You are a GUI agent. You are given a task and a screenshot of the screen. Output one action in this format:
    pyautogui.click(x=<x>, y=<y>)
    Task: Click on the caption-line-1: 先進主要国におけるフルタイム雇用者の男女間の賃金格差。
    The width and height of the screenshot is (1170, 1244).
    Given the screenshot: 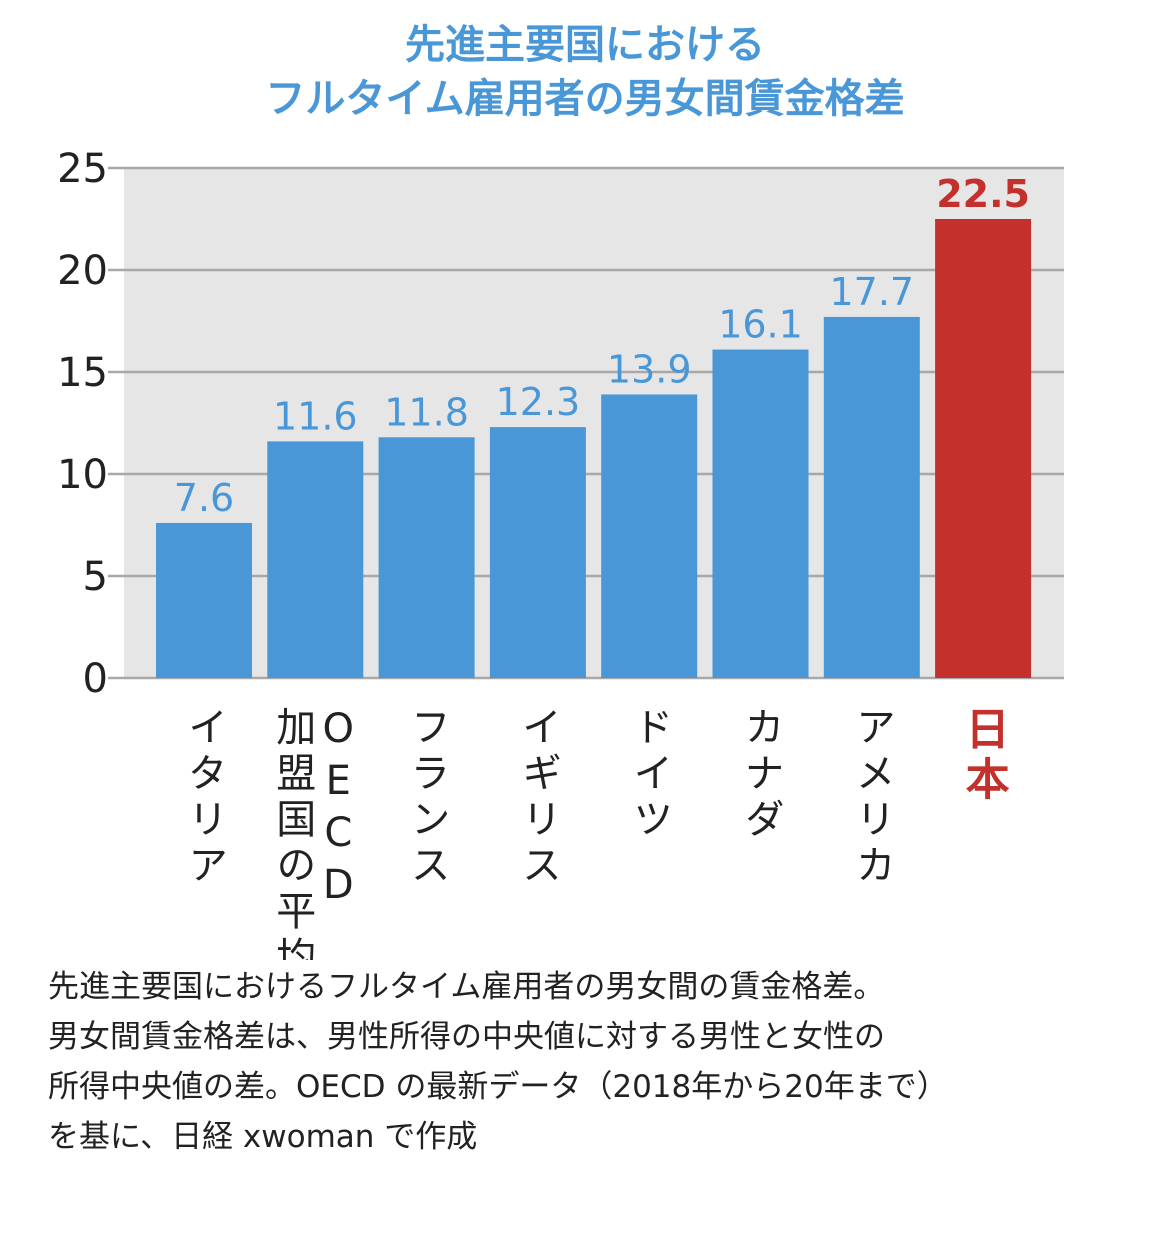 What is the action you would take?
    pyautogui.click(x=466, y=987)
    